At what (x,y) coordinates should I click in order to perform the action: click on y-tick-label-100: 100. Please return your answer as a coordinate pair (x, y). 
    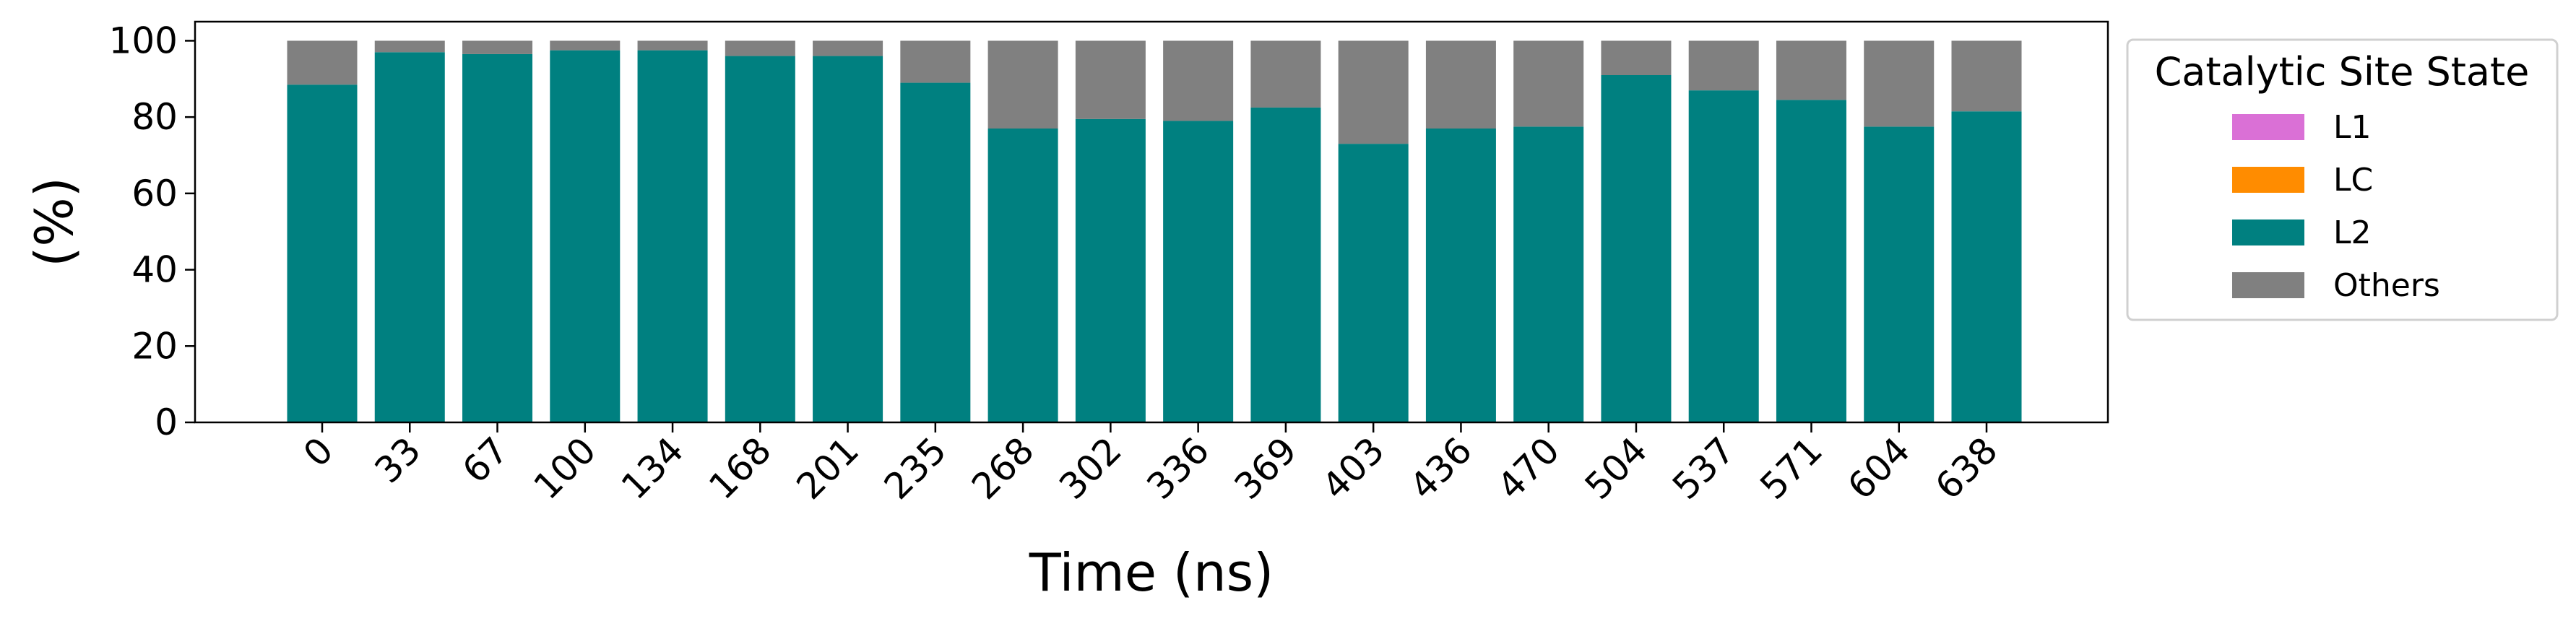
    Looking at the image, I should click on (144, 40).